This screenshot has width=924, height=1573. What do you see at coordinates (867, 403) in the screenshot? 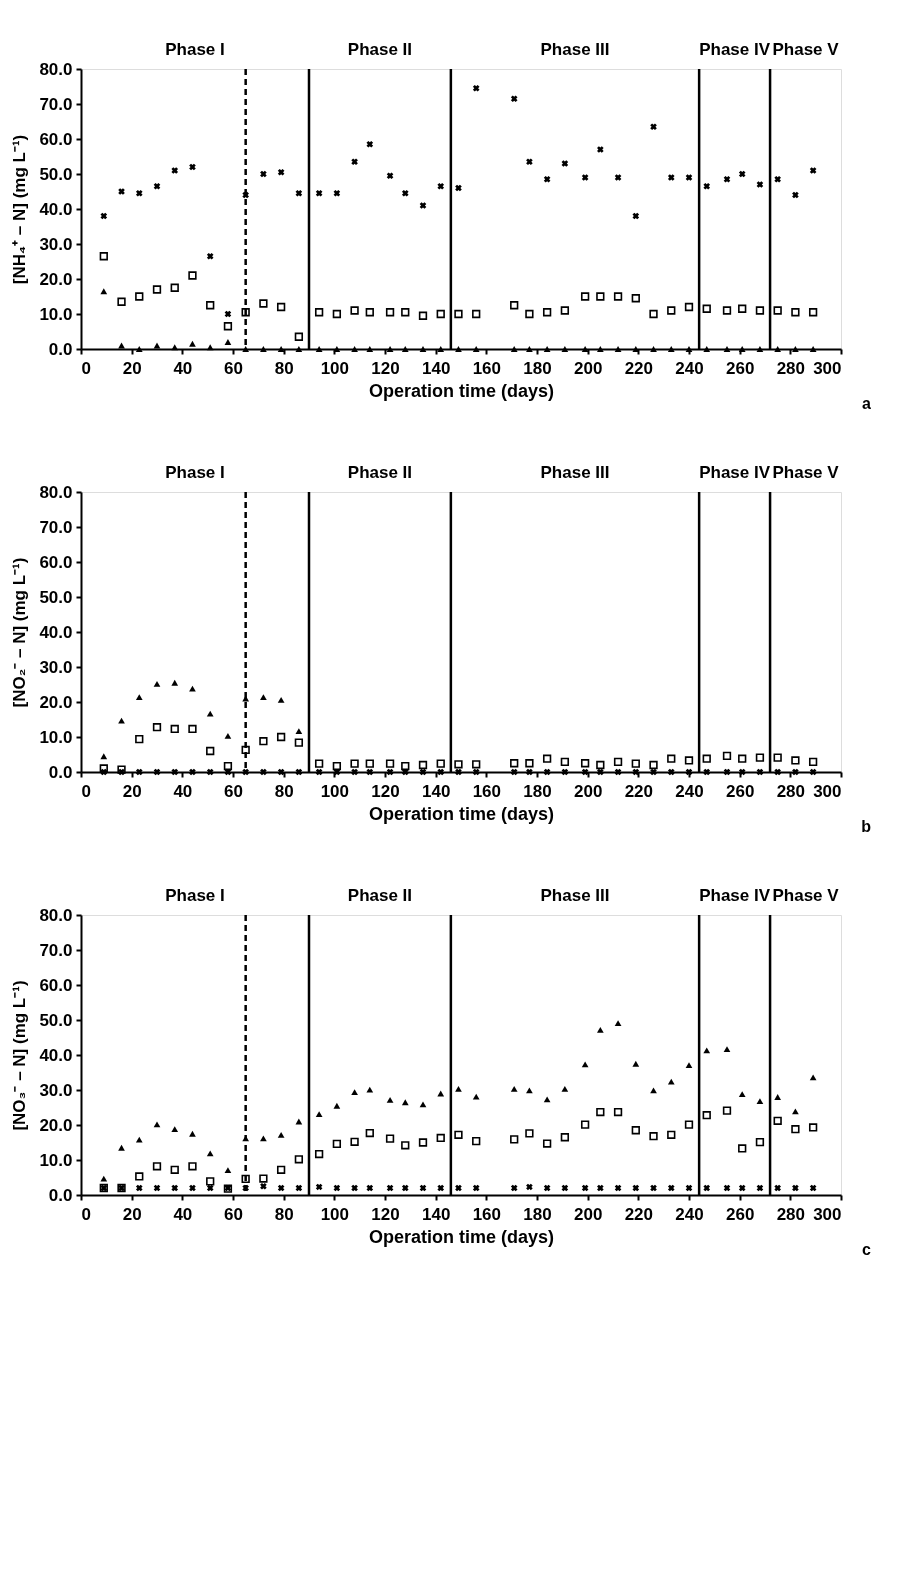
I see `text: a` at bounding box center [867, 403].